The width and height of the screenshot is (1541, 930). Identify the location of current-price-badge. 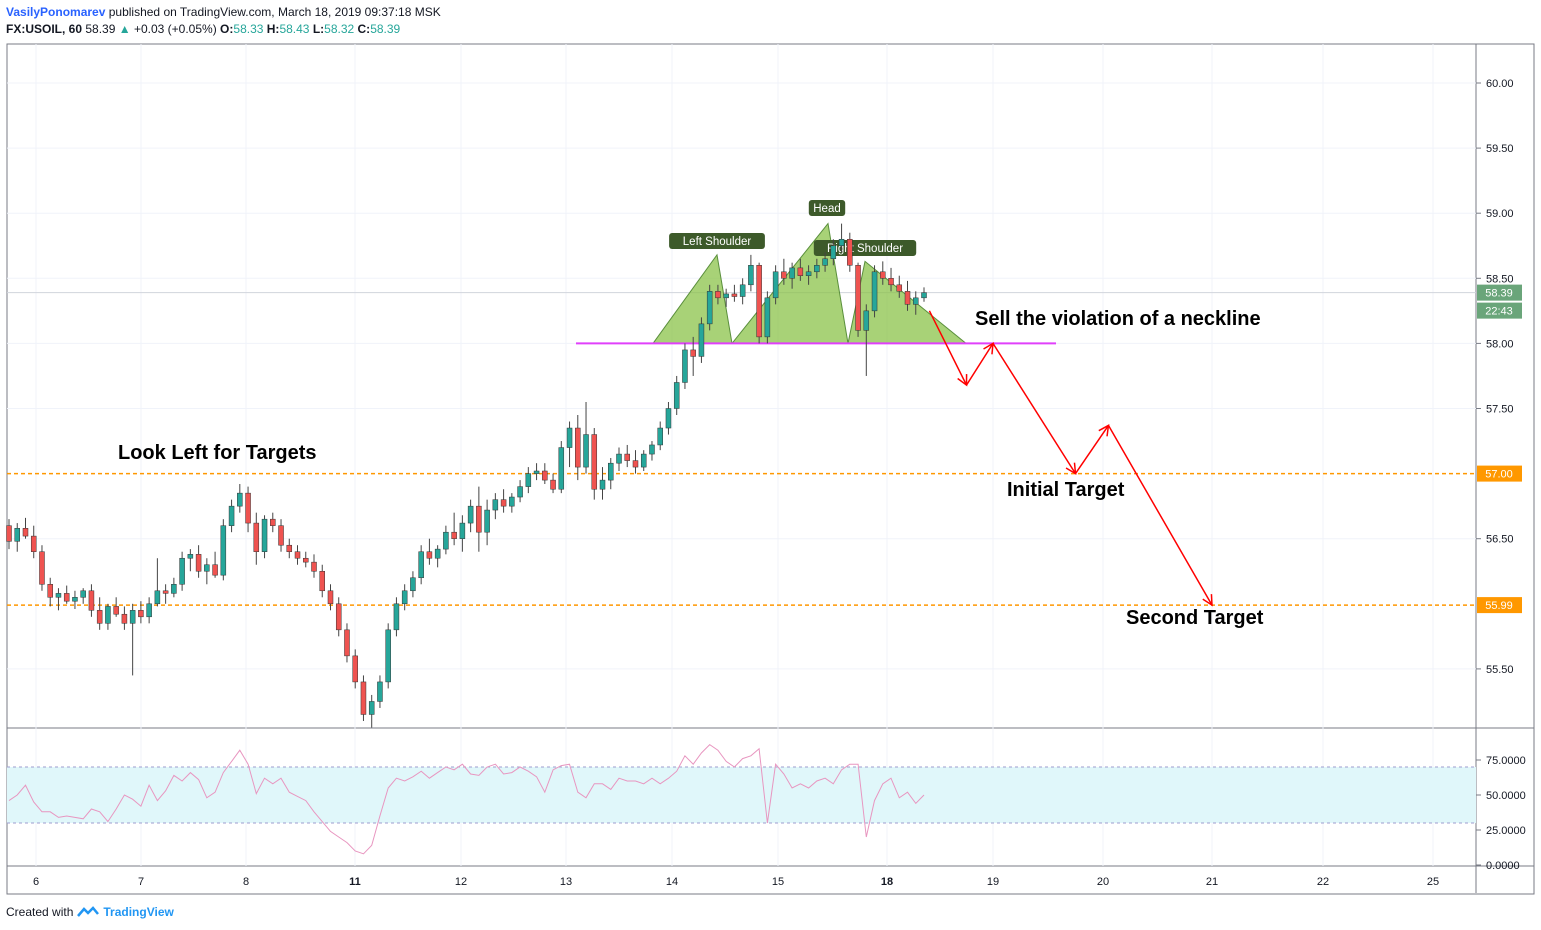
(1499, 292).